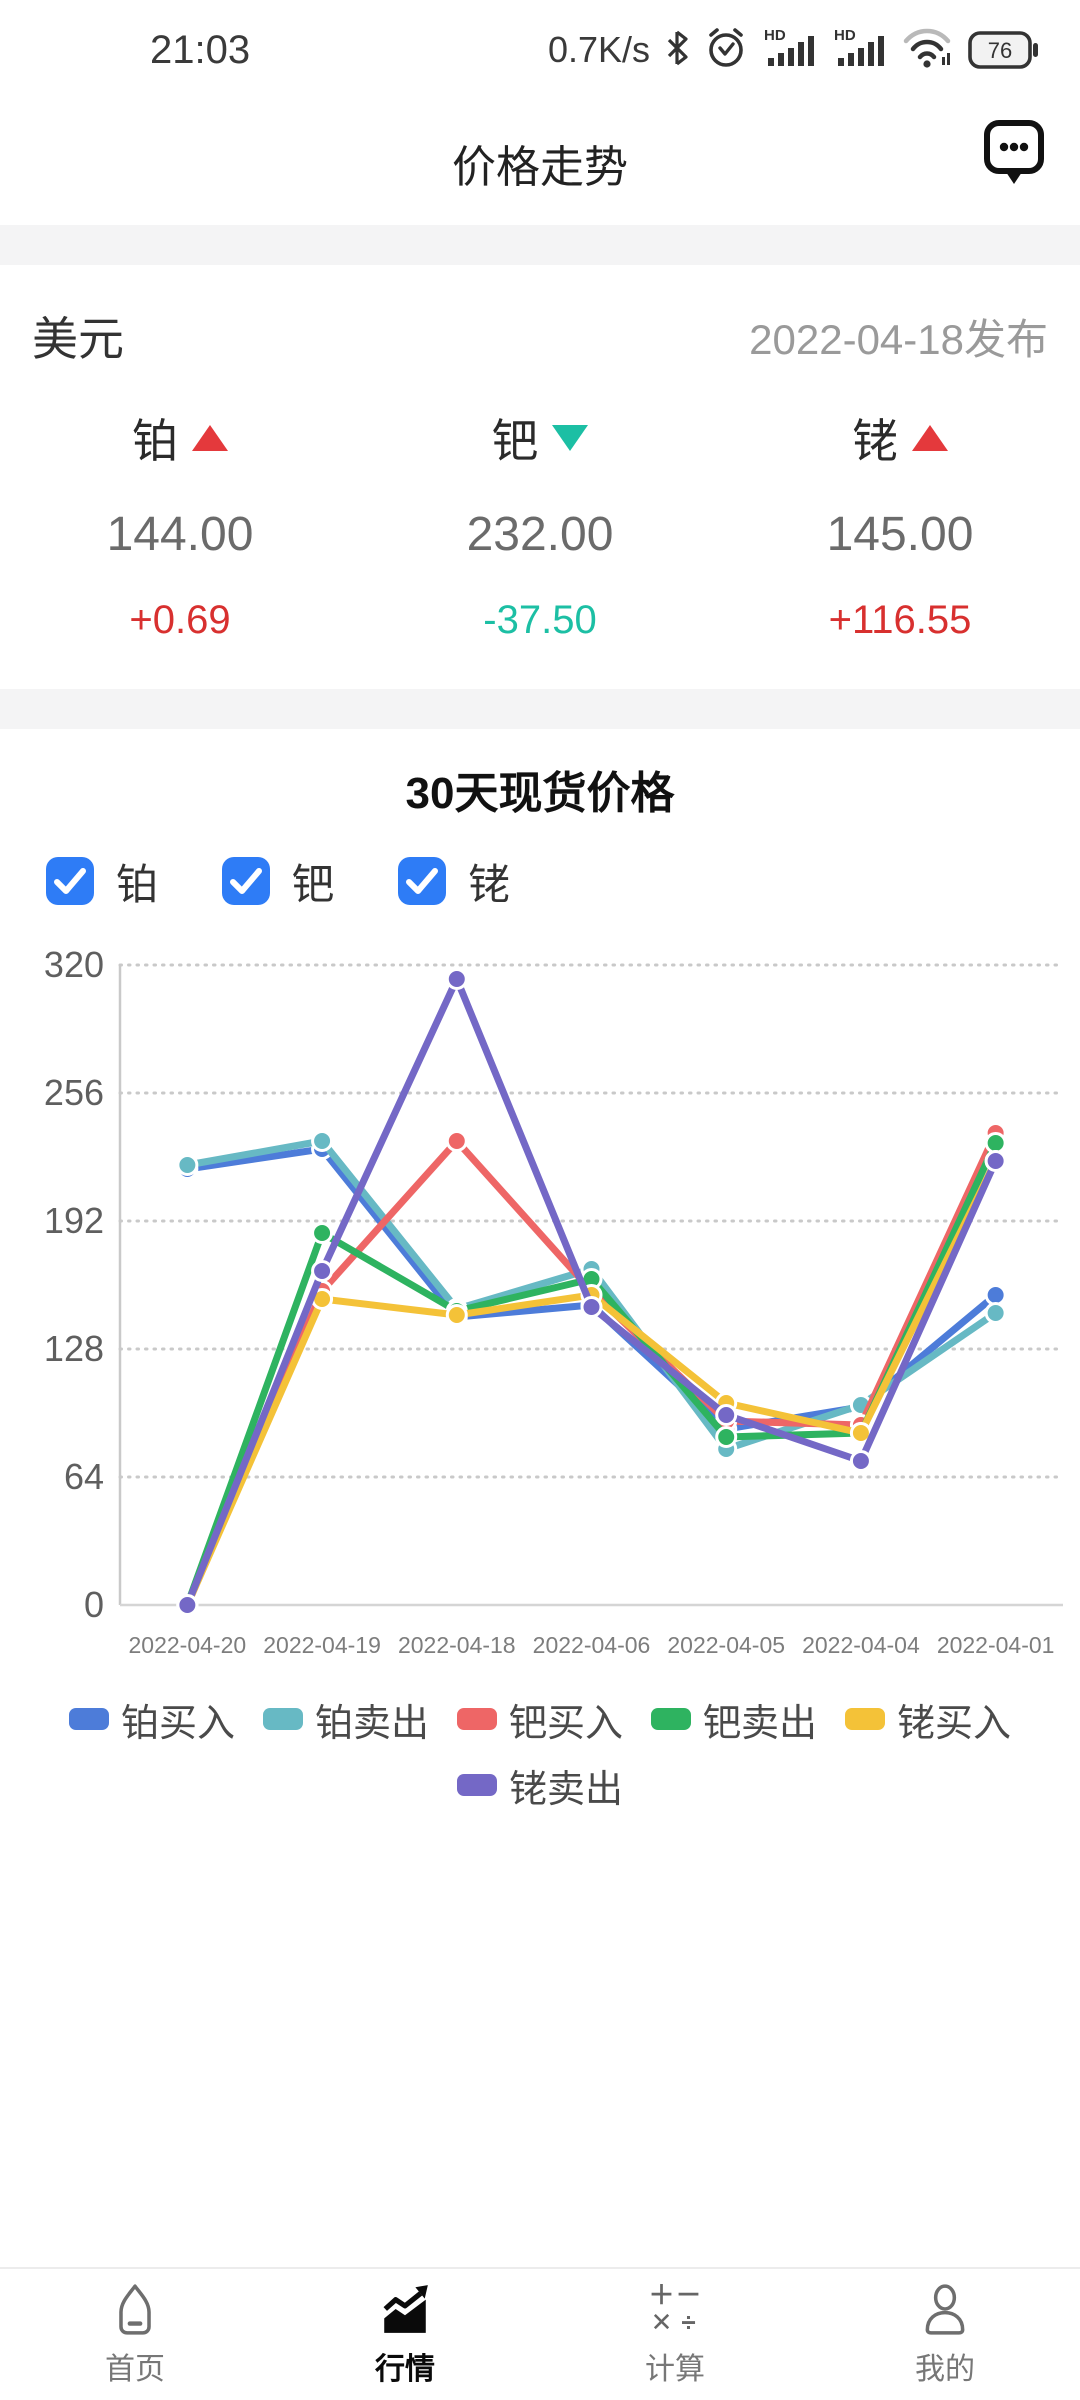 This screenshot has height=2400, width=1080. I want to click on legend-item: 铂买入, so click(151, 1719).